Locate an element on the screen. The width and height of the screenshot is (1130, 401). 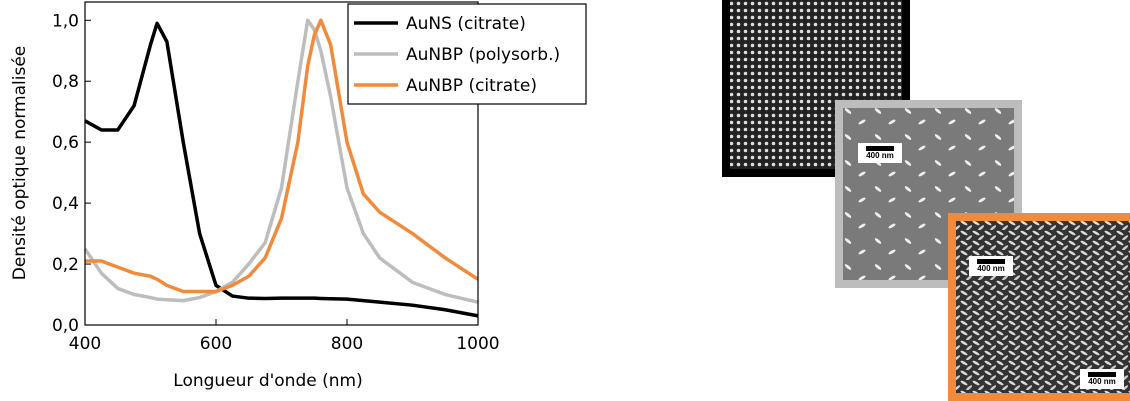
y-tick-label: 0,4 is located at coordinates (65, 204).